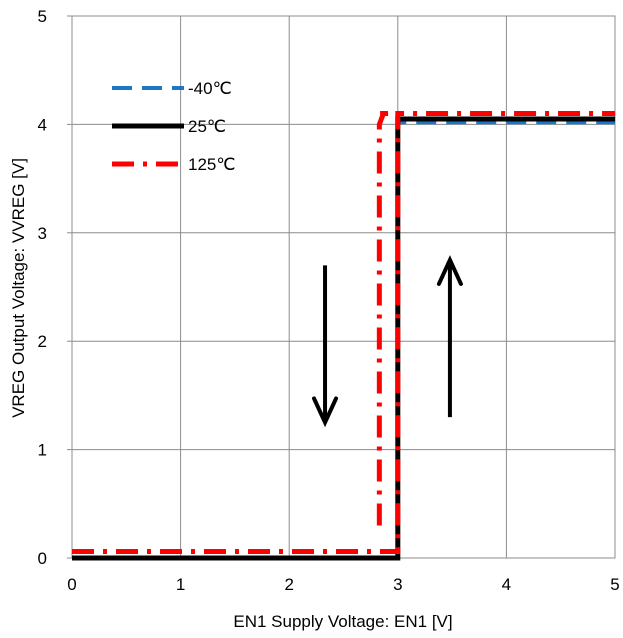 The width and height of the screenshot is (623, 638). I want to click on x-tick-label-0: 0, so click(71, 584).